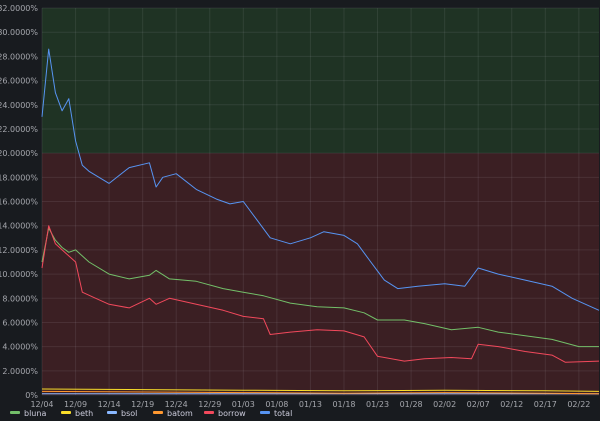 This screenshot has height=421, width=600. Describe the element at coordinates (151, 413) in the screenshot. I see `legend: bluna beth bsol batom borrow total` at that location.